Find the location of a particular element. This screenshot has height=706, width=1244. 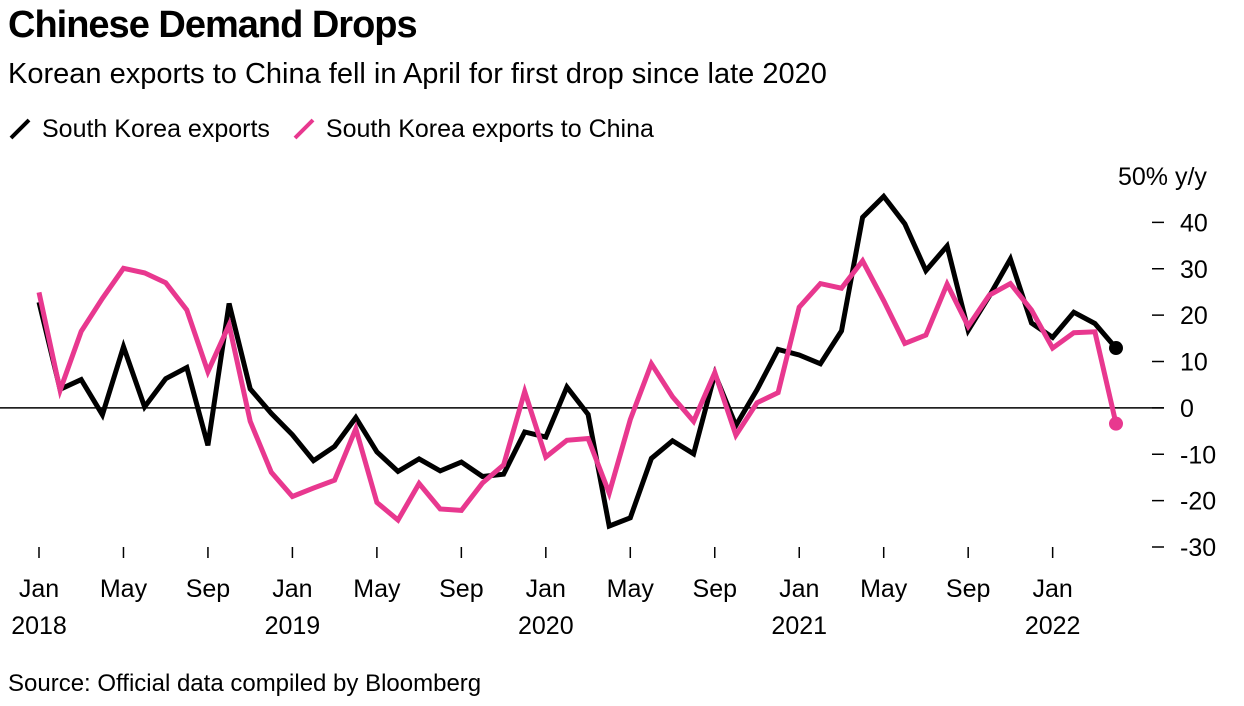

legend-label-china: South Korea exports to China is located at coordinates (489, 128).